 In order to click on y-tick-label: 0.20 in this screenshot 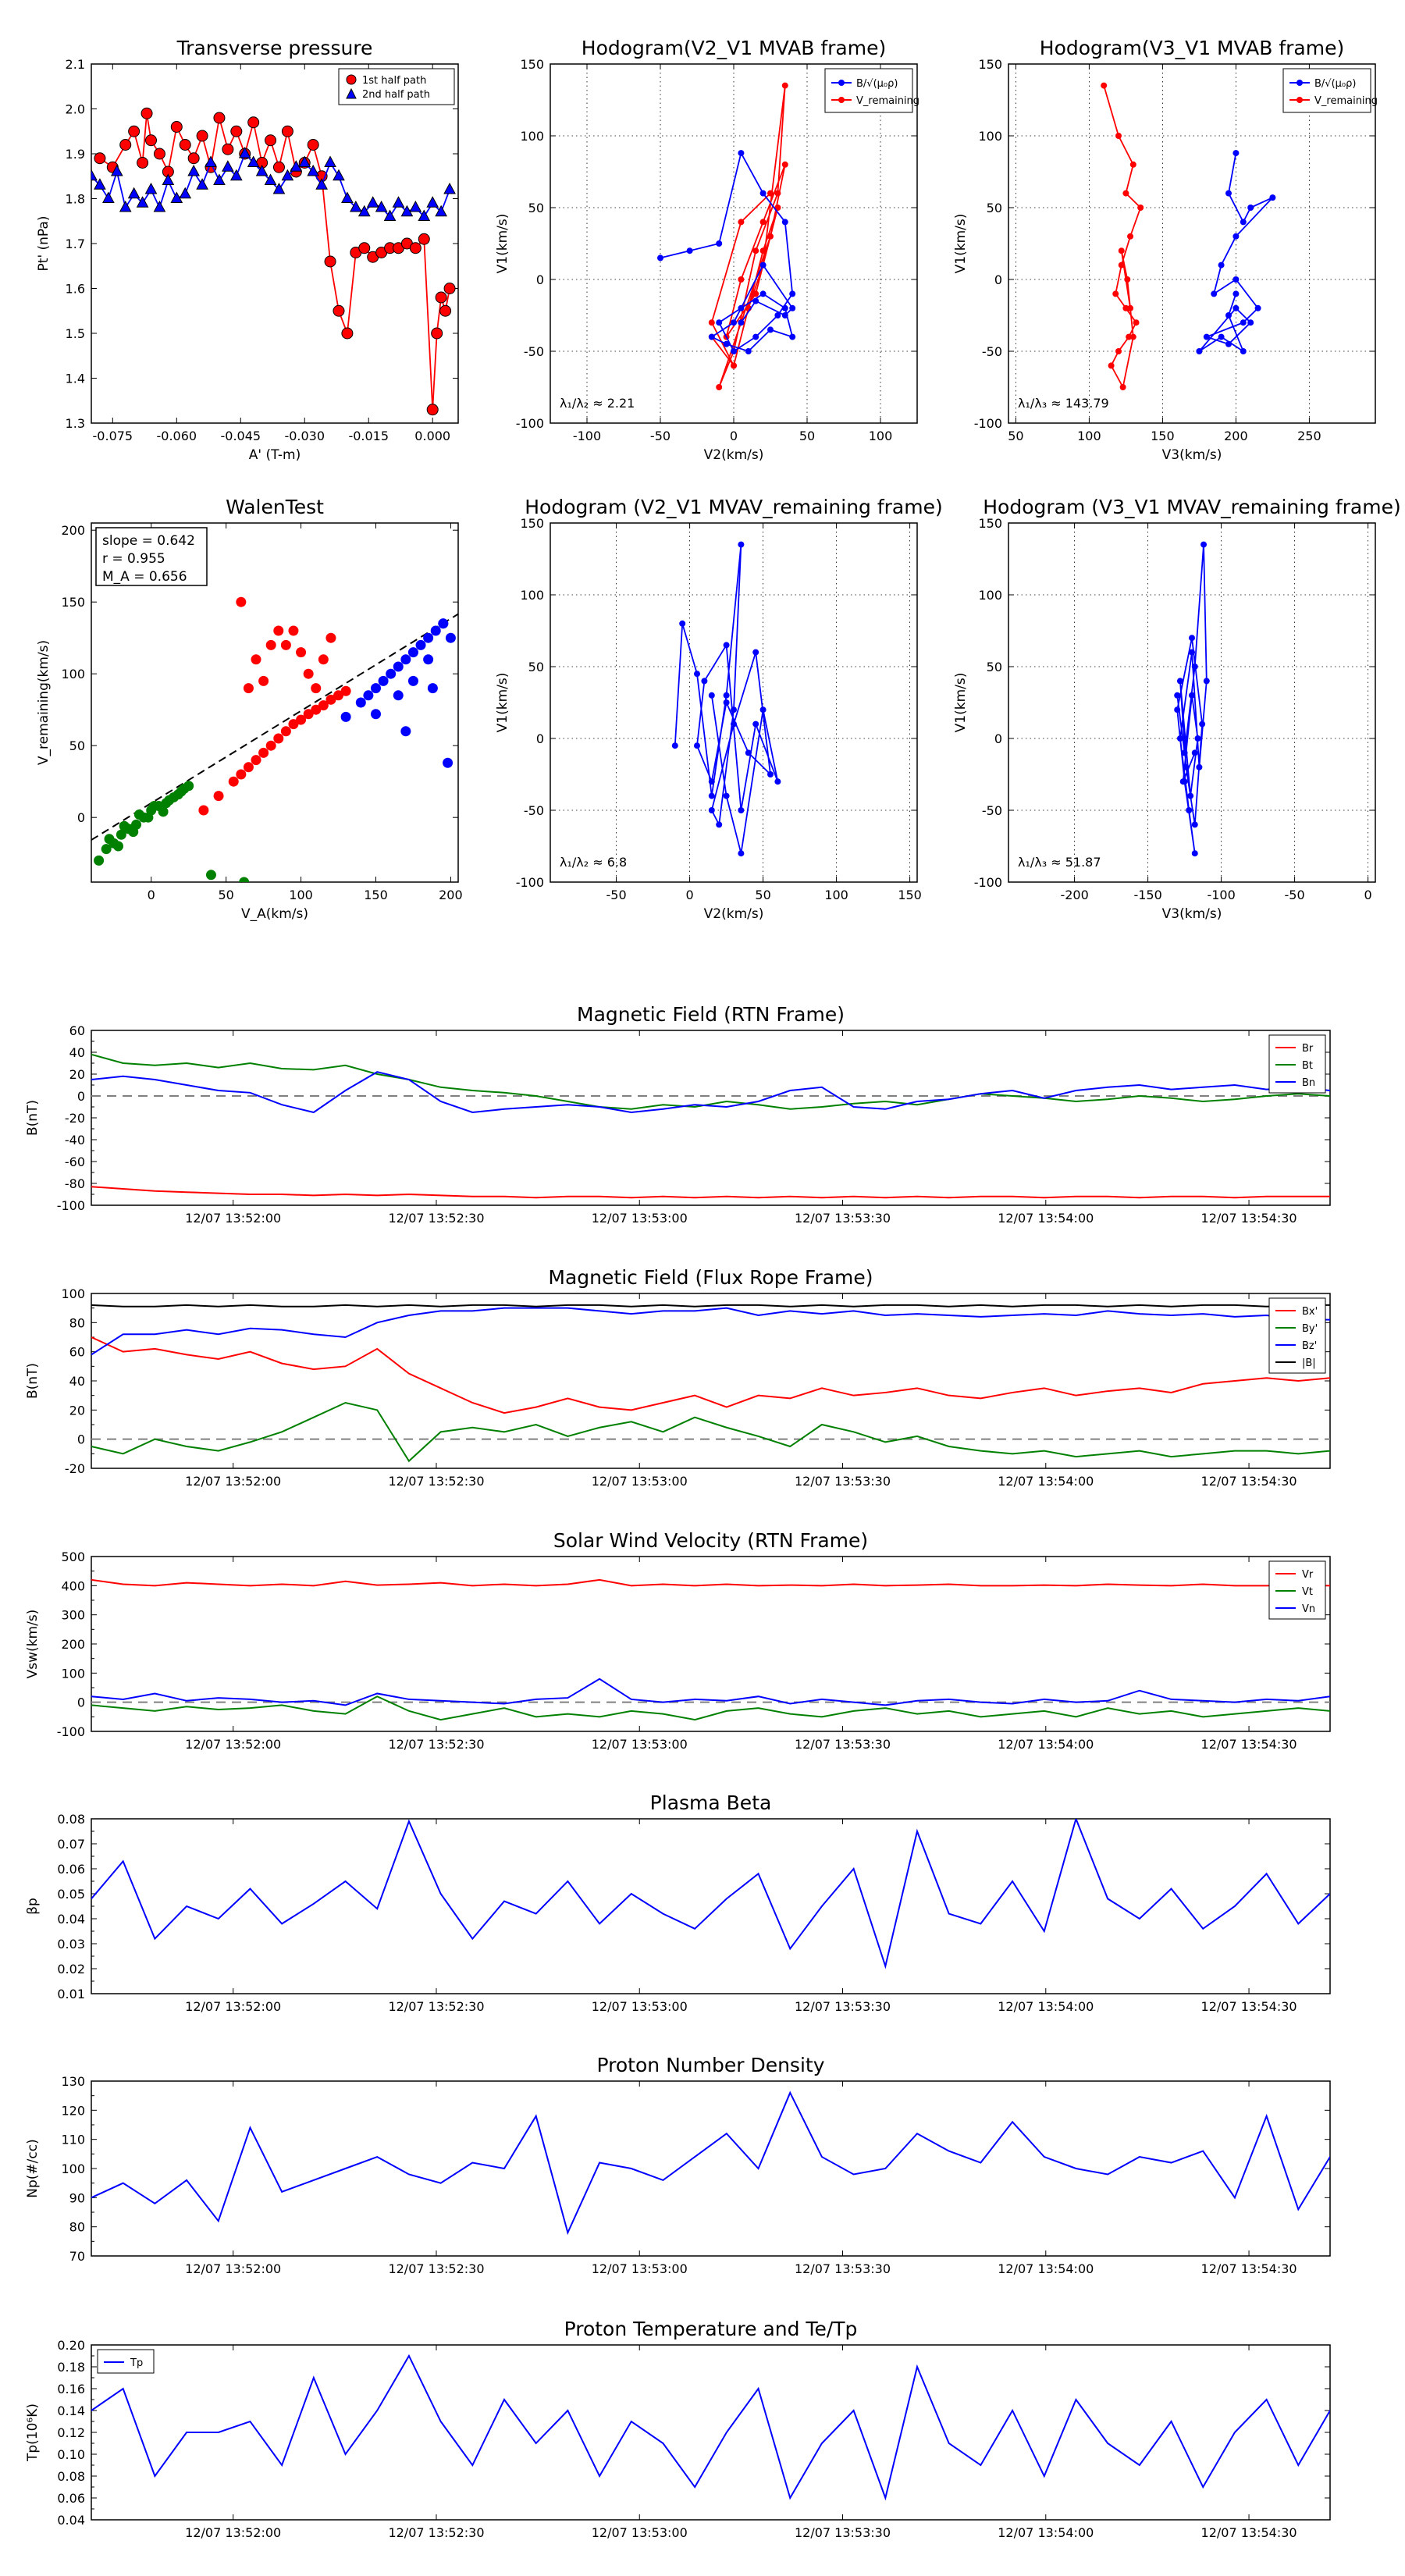, I will do `click(71, 2345)`.